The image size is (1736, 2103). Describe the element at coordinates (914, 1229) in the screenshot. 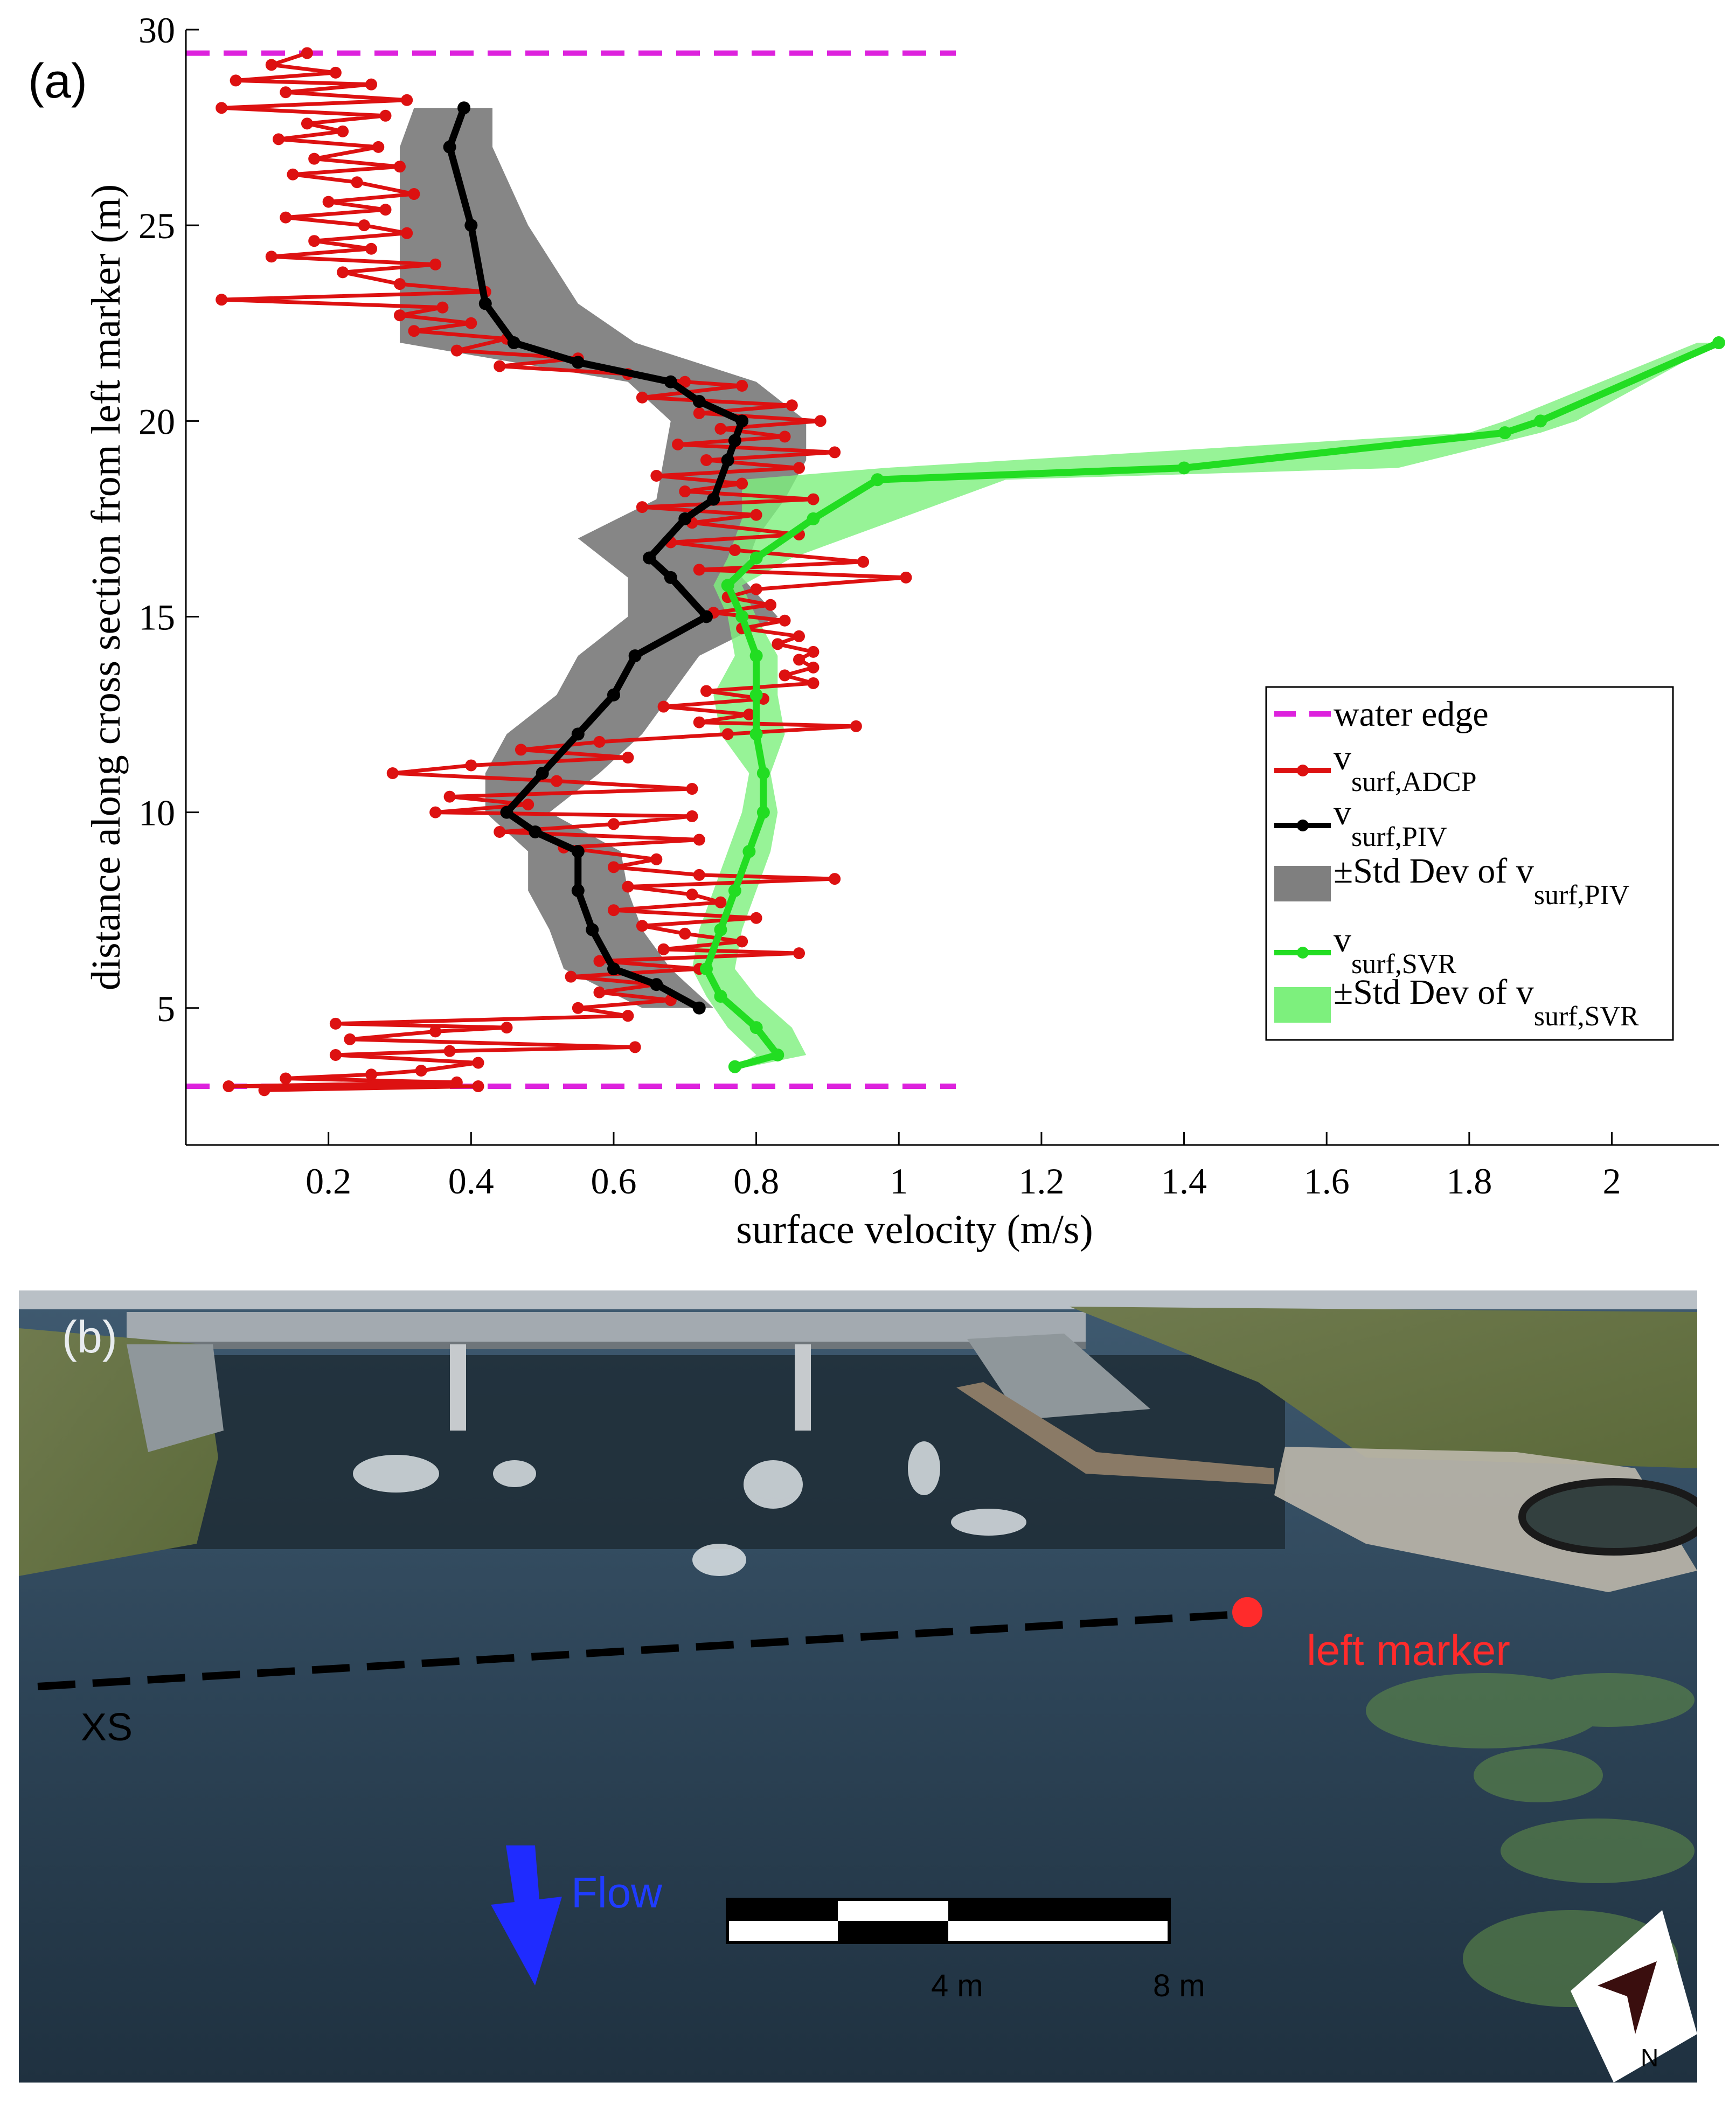

I see `x-axis-title: surface velocity (m/s)` at that location.